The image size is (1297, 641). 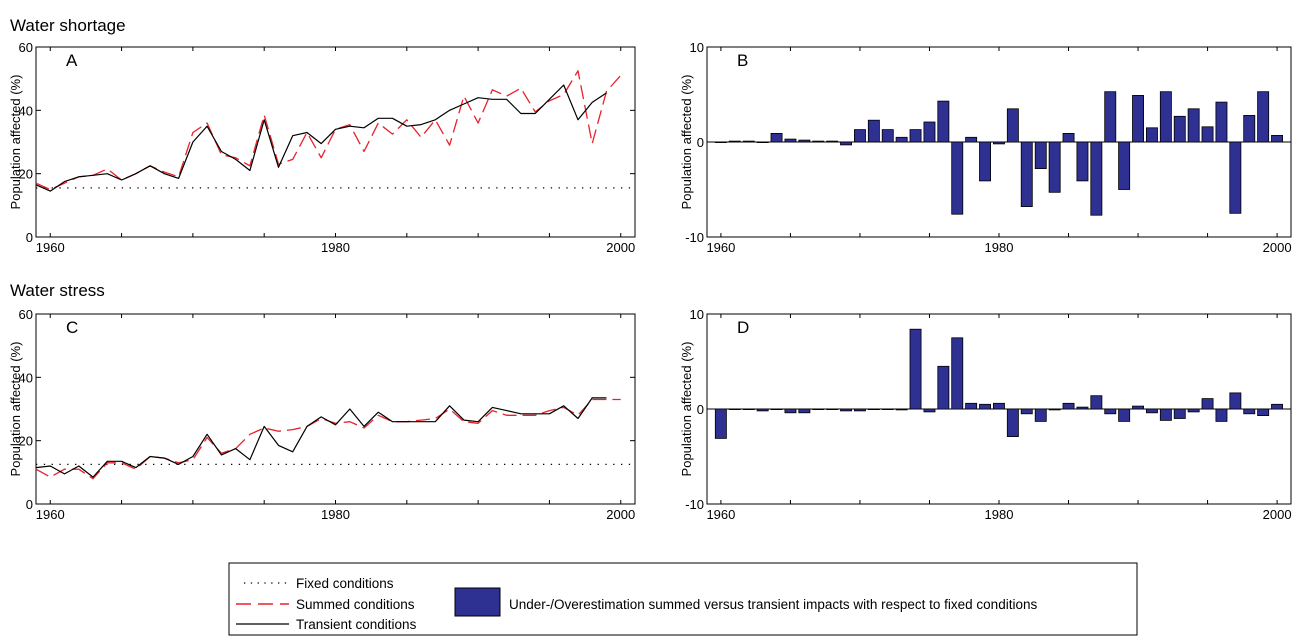 I want to click on panel-a-ytick-label-20: 20, so click(x=26, y=174).